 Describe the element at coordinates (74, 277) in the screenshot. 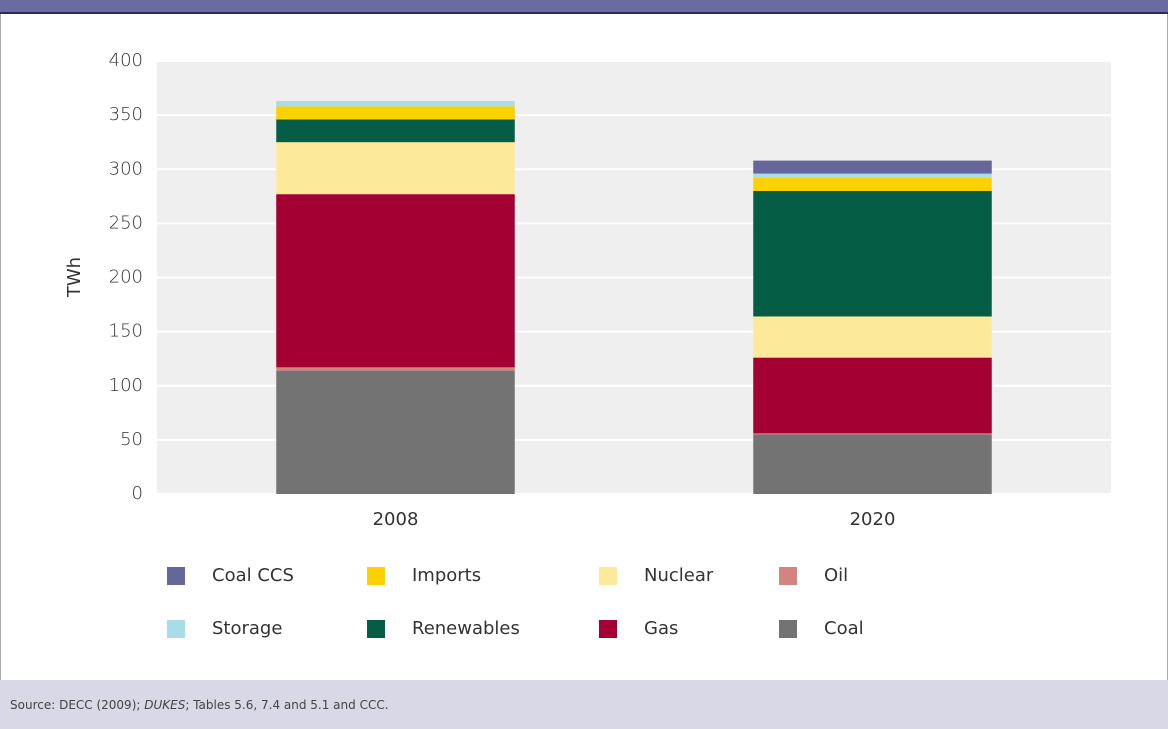

I see `y-axis-label: TWh` at that location.